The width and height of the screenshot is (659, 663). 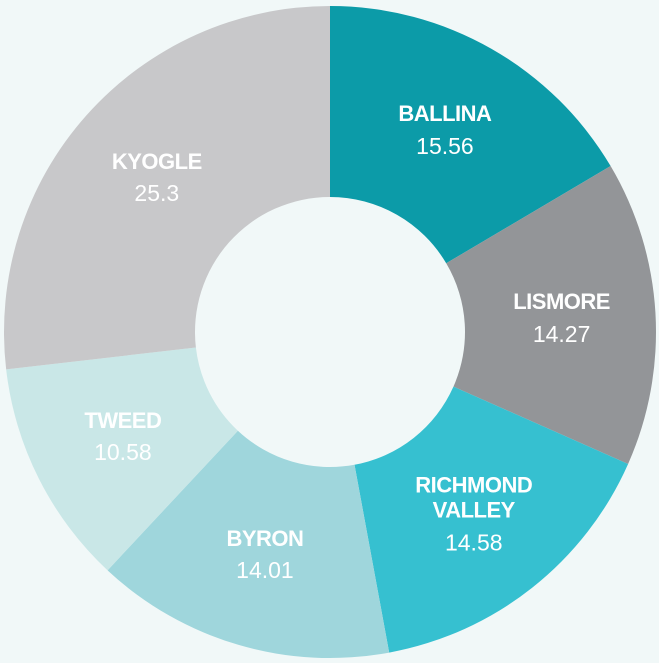 I want to click on category-label: LISMORE, so click(x=561, y=302).